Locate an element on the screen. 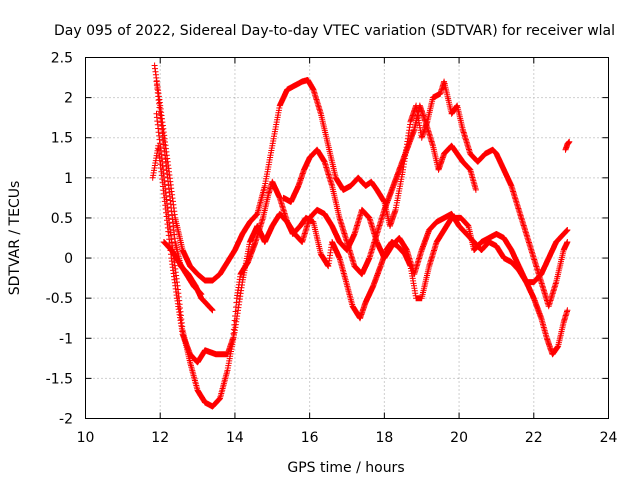 The height and width of the screenshot is (480, 640). x-tick-label: 14 is located at coordinates (235, 438).